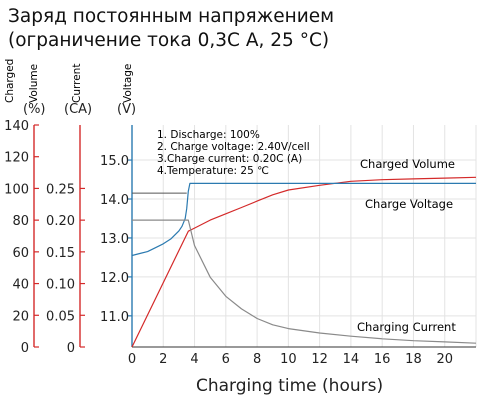  What do you see at coordinates (34, 109) in the screenshot?
I see `charged-axis-unit: (%)` at bounding box center [34, 109].